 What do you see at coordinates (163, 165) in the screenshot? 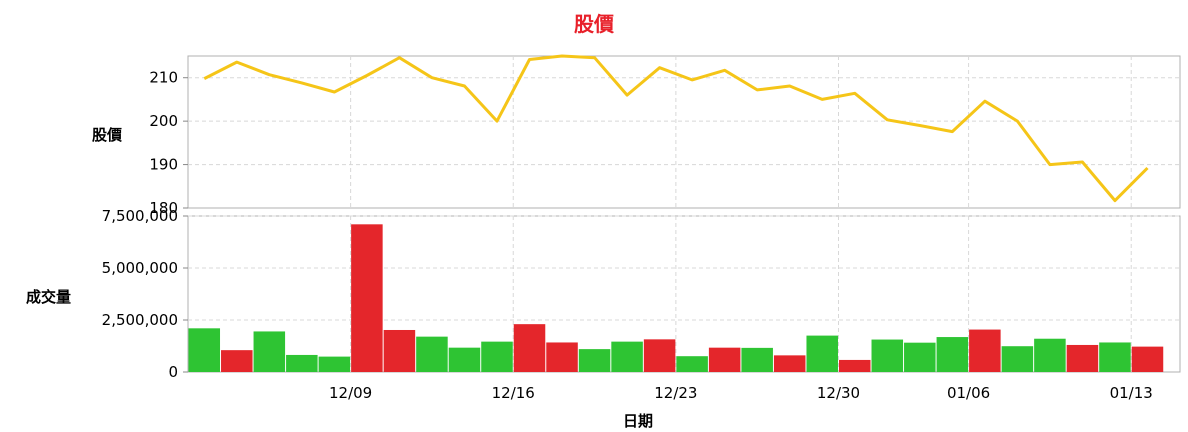
I see `price-y-tick-label: 190` at bounding box center [163, 165].